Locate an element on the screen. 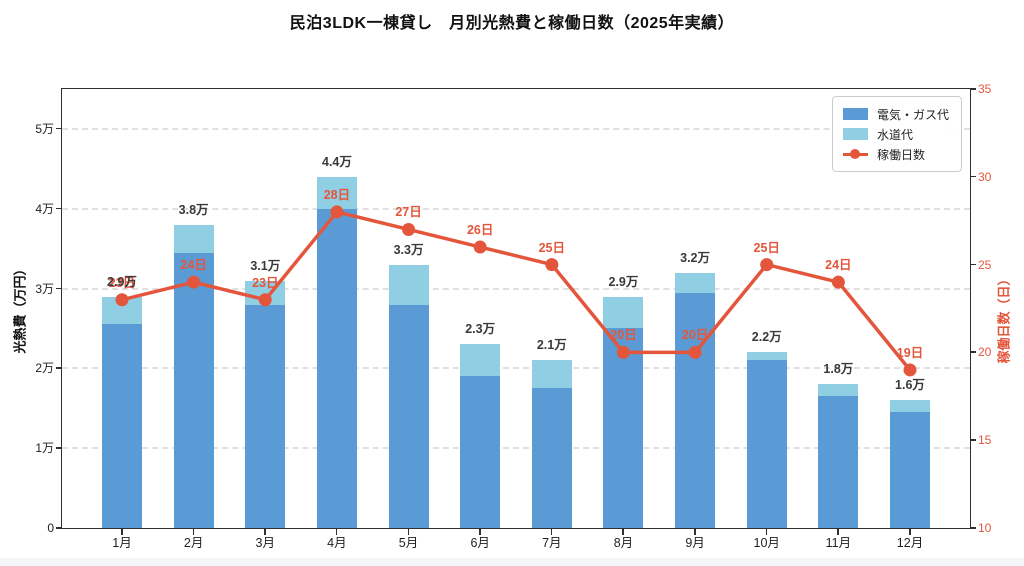  right-tick-label: 15 is located at coordinates (985, 440).